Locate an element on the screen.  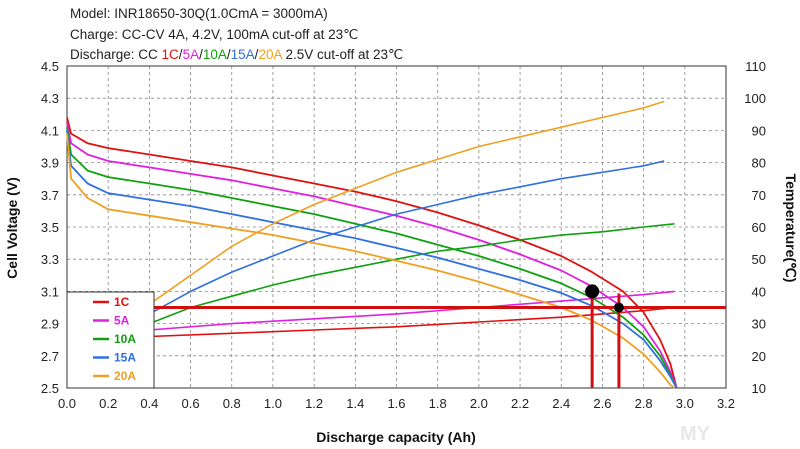
x-tick-label: 3.0 is located at coordinates (685, 403).